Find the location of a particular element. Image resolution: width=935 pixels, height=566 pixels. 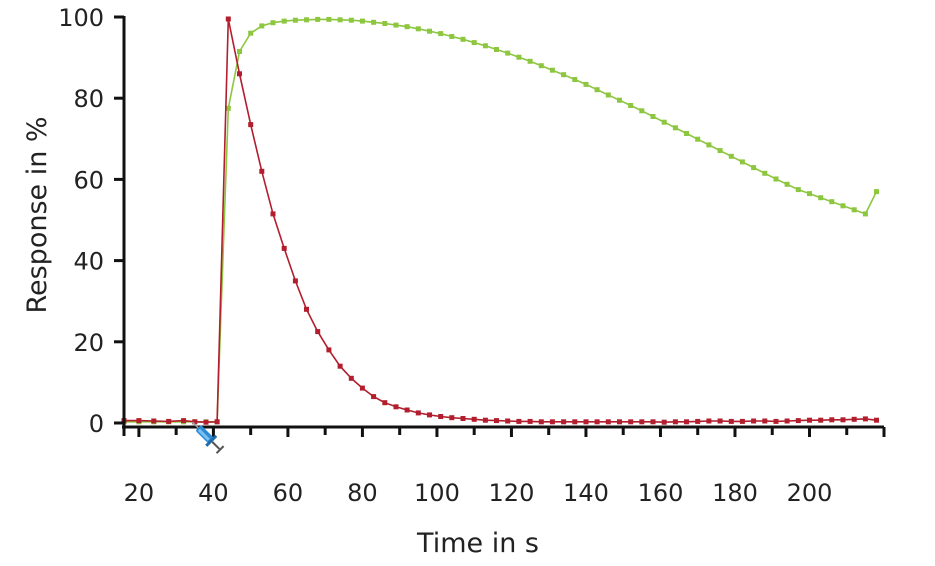

y-tick-label: 80 is located at coordinates (88, 99).